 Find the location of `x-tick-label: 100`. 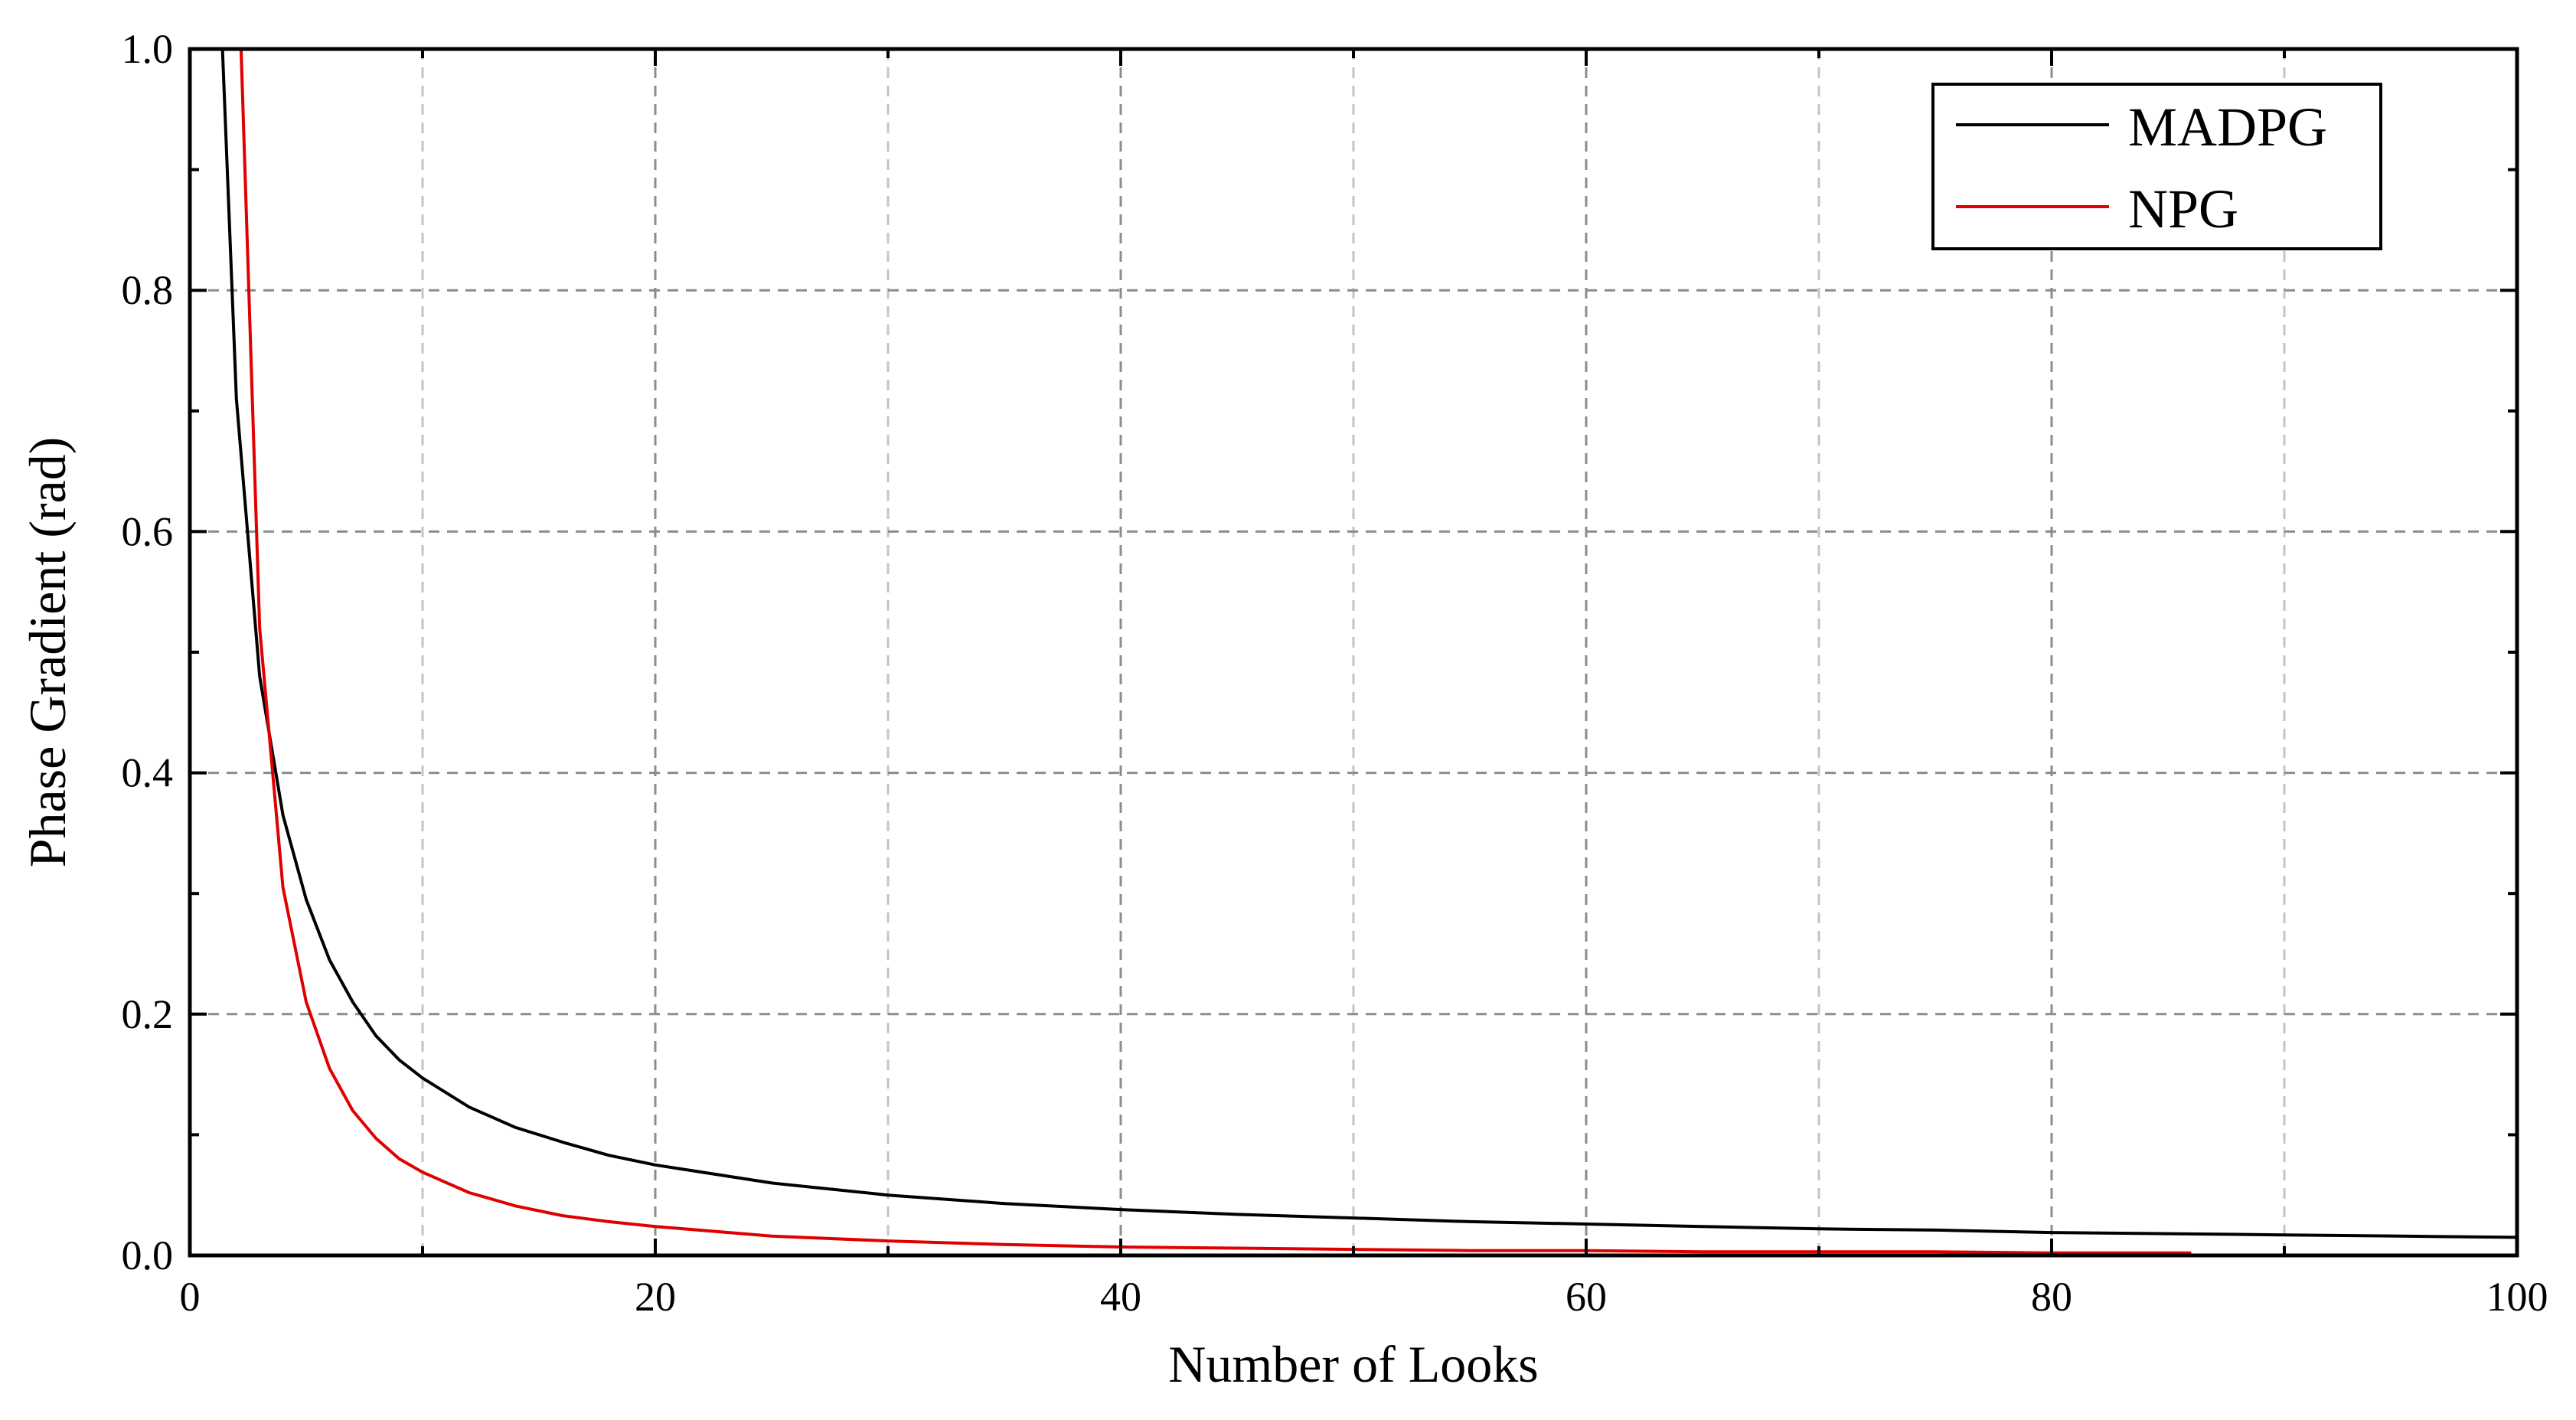

x-tick-label: 100 is located at coordinates (2517, 1297).